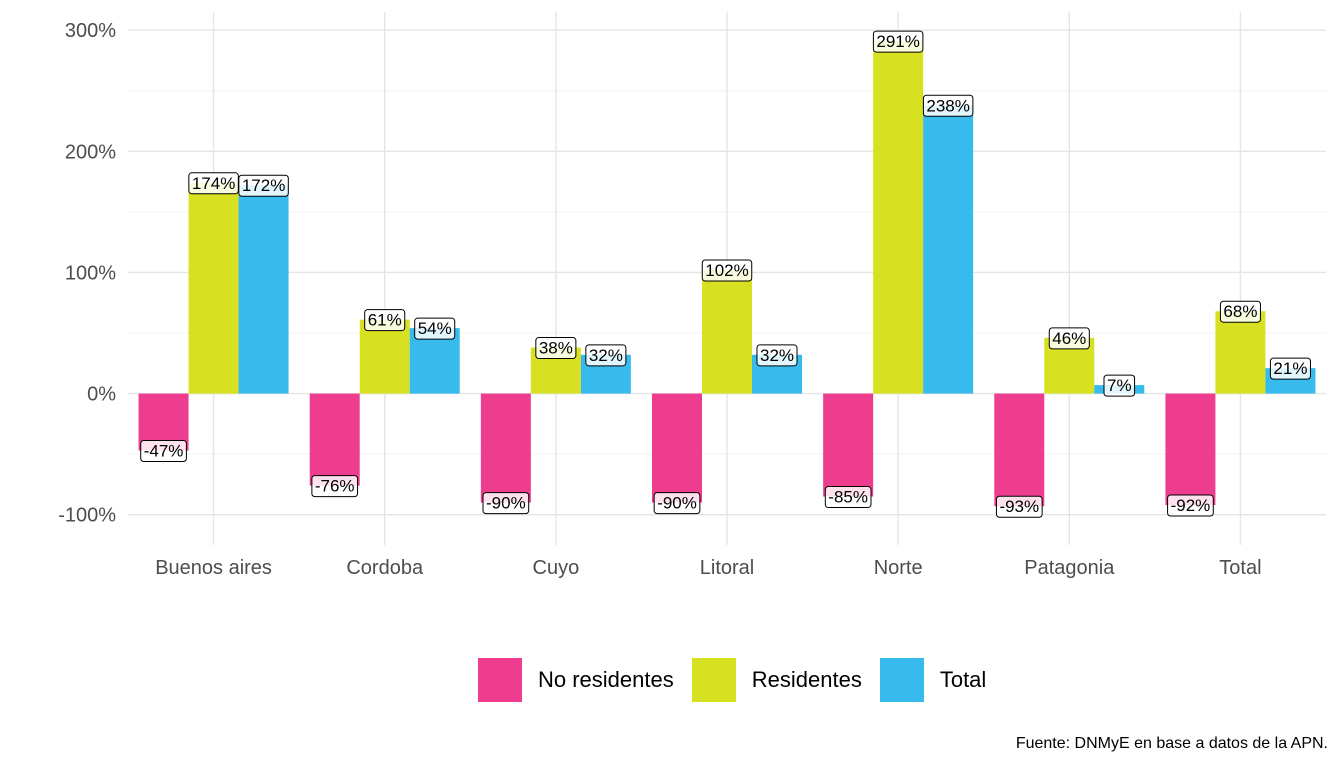 The width and height of the screenshot is (1344, 768). I want to click on data-label-text: 291%, so click(897, 41).